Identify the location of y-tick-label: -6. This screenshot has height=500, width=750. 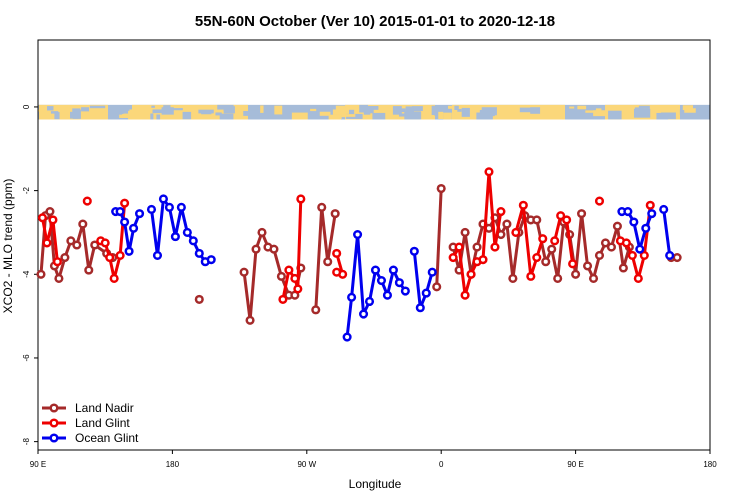
(26, 358).